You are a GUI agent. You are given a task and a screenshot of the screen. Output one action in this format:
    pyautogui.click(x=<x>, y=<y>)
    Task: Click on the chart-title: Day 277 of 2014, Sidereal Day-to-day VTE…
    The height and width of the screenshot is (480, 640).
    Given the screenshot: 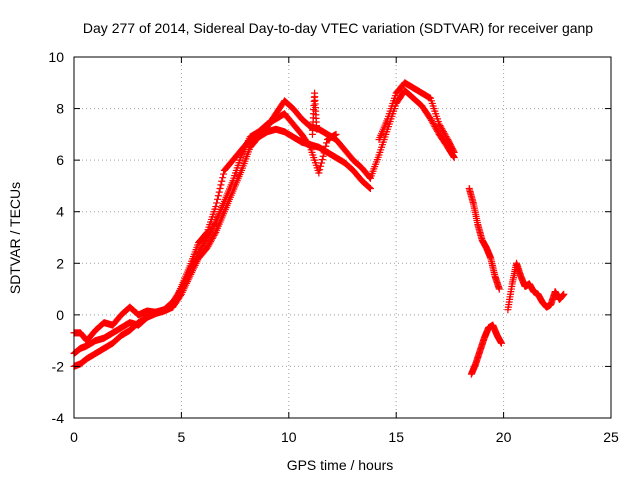 What is the action you would take?
    pyautogui.click(x=338, y=28)
    